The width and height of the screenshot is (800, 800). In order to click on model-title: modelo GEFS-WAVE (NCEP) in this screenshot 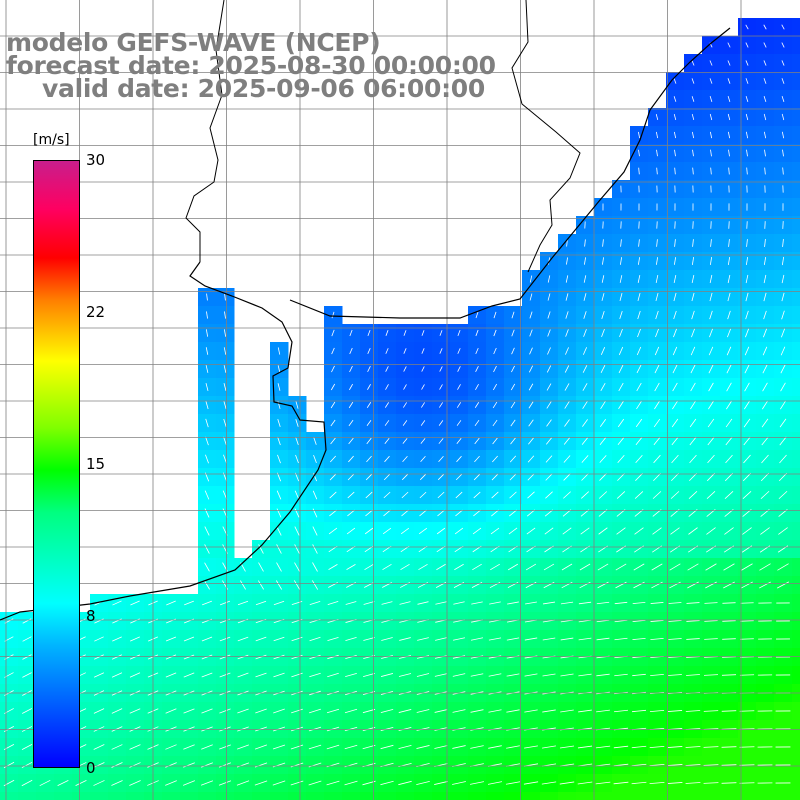, I will do `click(193, 42)`.